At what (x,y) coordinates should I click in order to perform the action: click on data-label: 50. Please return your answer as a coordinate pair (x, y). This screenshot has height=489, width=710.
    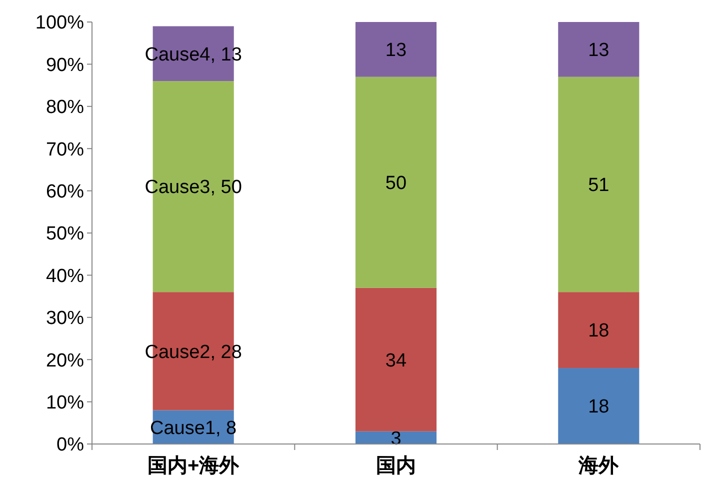
    Looking at the image, I should click on (396, 183).